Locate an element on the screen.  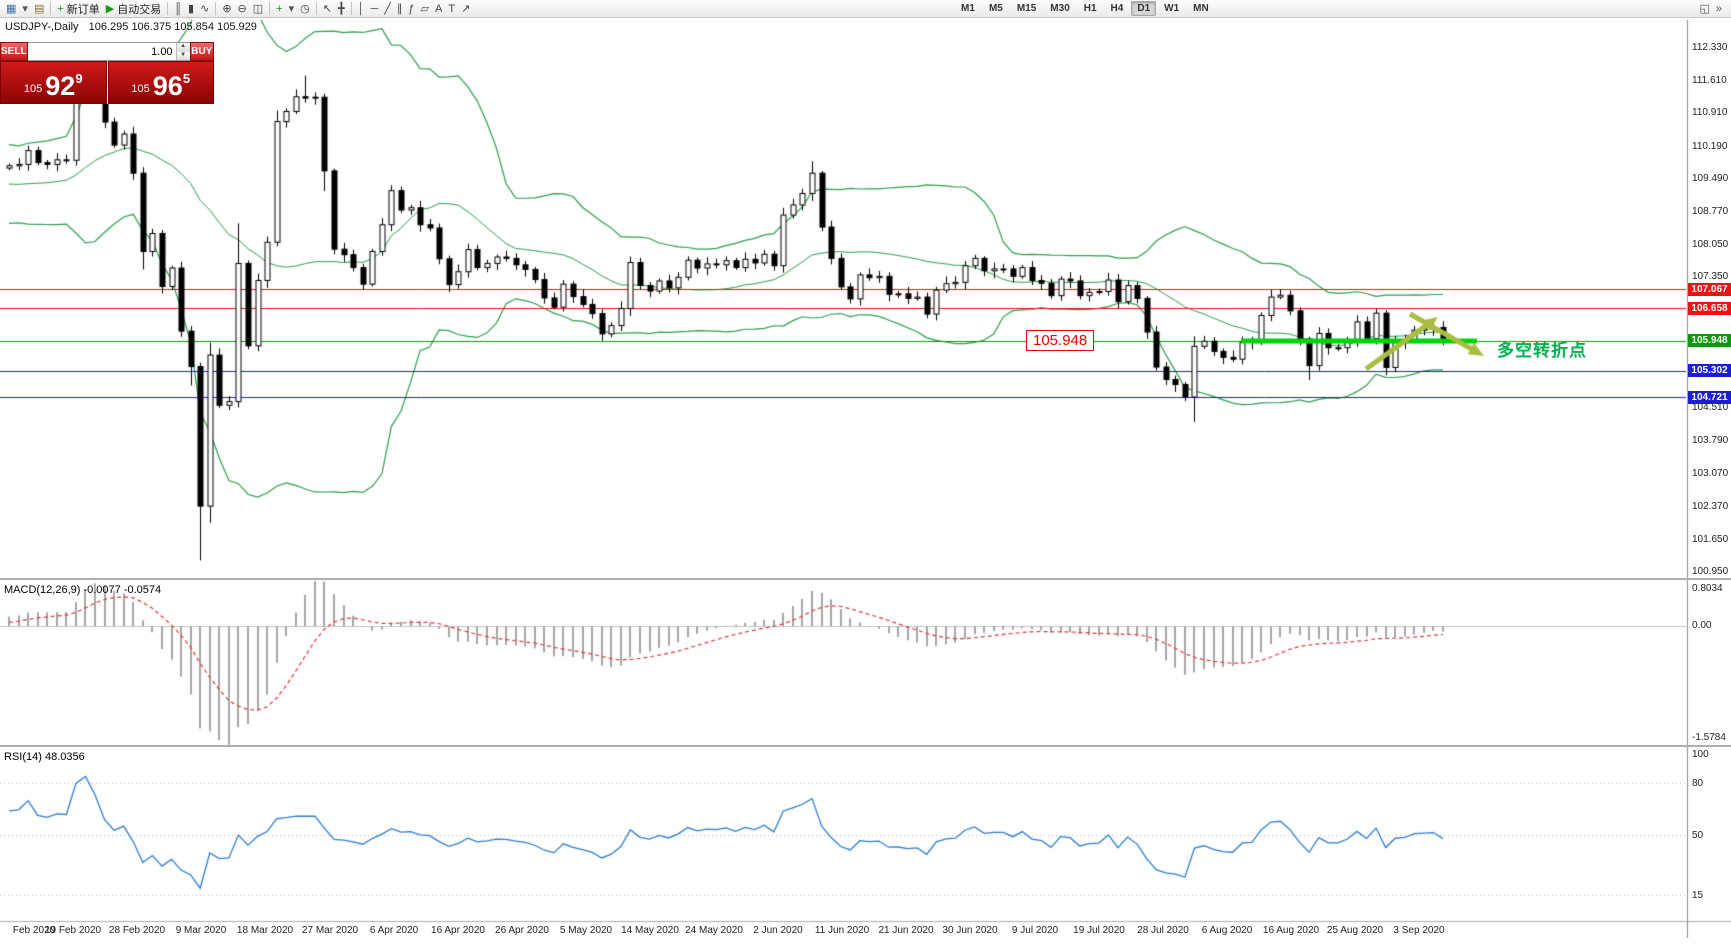
date-tick-label: 6 Apr 2020 is located at coordinates (394, 930).